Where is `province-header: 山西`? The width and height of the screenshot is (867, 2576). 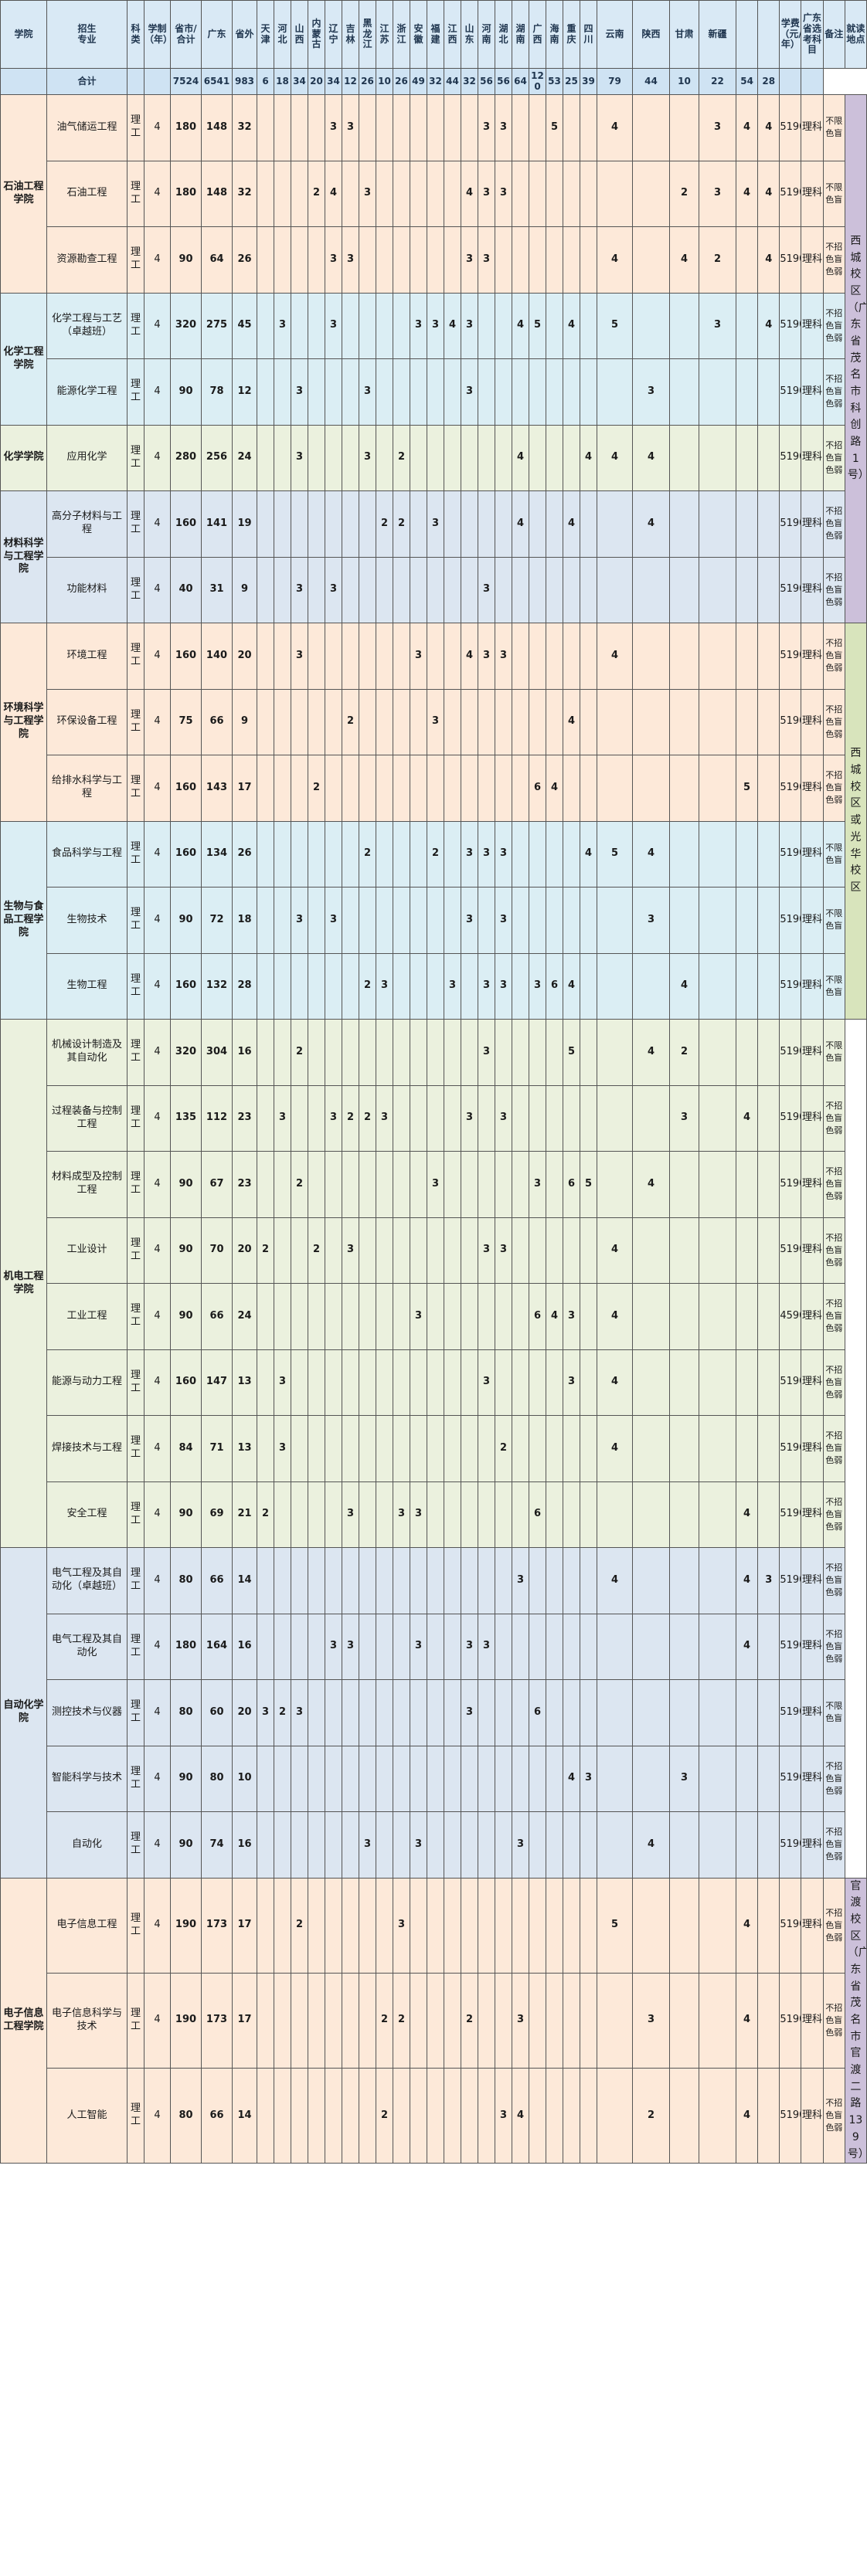 province-header: 山西 is located at coordinates (299, 34).